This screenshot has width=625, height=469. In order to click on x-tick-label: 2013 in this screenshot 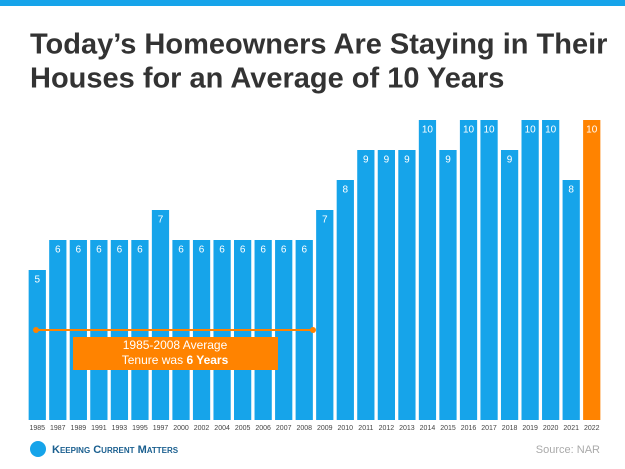, I will do `click(407, 428)`.